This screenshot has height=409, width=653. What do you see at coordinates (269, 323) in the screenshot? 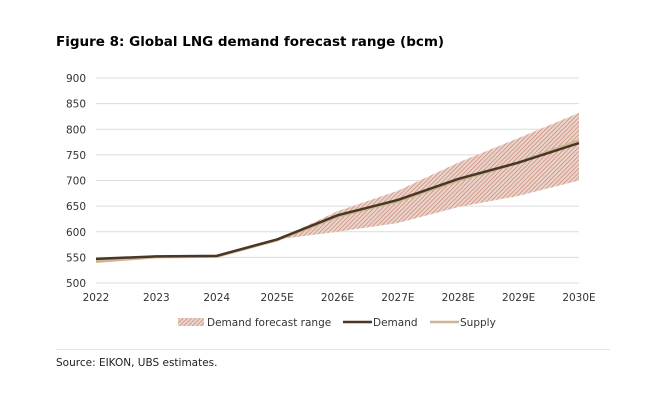
I see `legend-label-range: Demand forecast range` at bounding box center [269, 323].